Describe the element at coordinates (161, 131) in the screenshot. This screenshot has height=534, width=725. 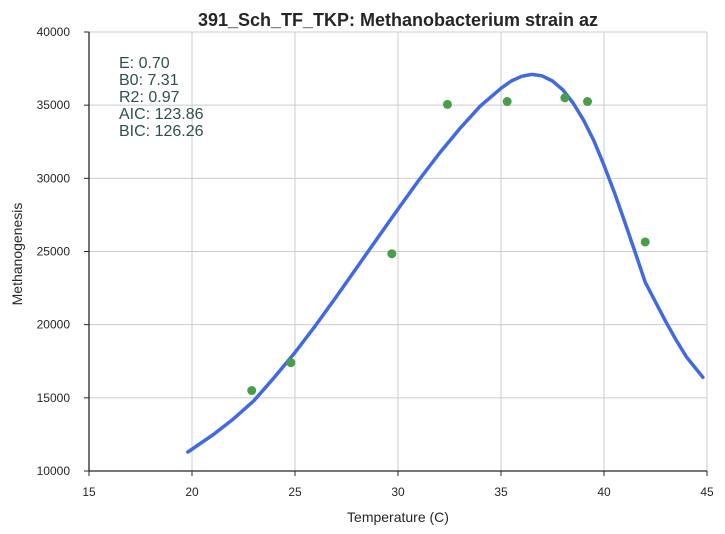
I see `fit-stat-line: BIC: 126.26` at that location.